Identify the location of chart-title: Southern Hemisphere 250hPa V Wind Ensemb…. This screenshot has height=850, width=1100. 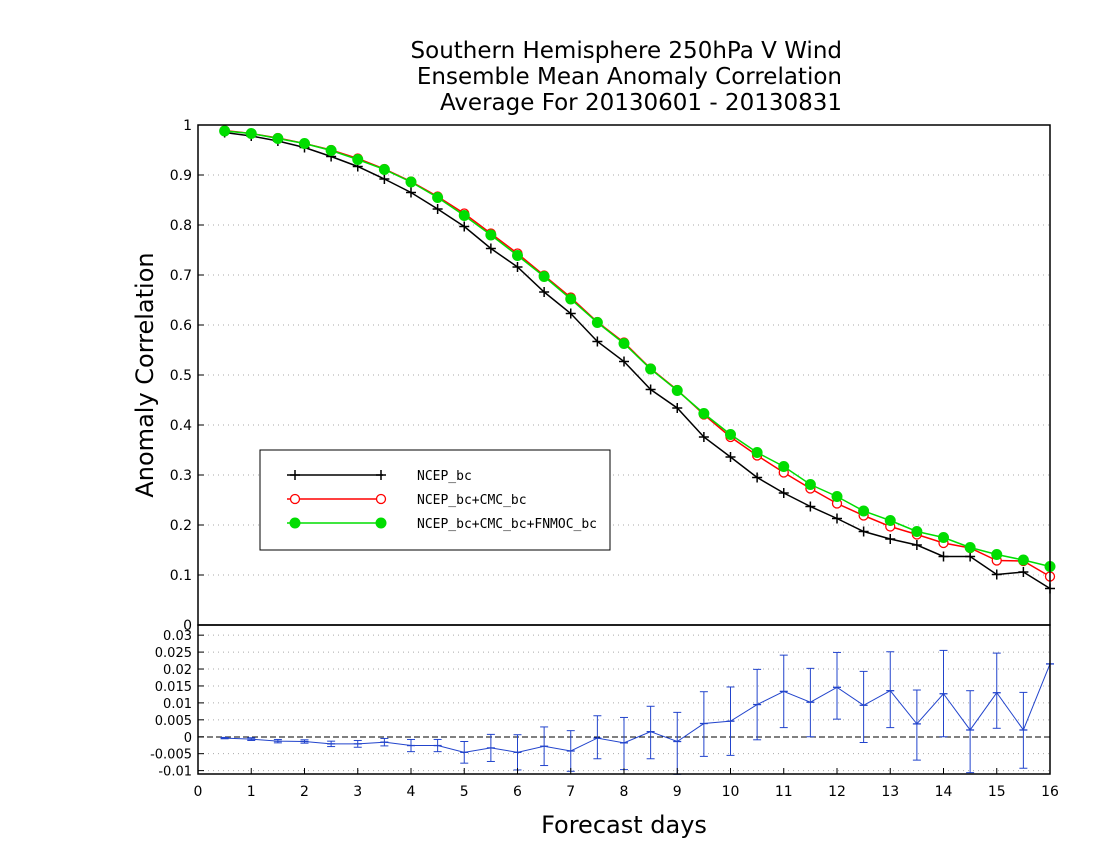
(626, 77).